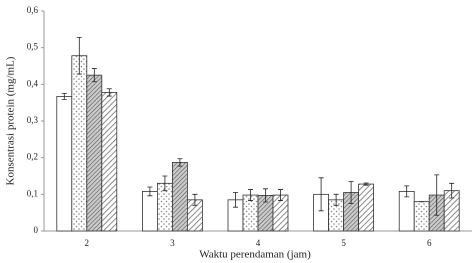 This screenshot has width=475, height=263. What do you see at coordinates (33, 10) in the screenshot?
I see `y-tick-label: 0,6` at bounding box center [33, 10].